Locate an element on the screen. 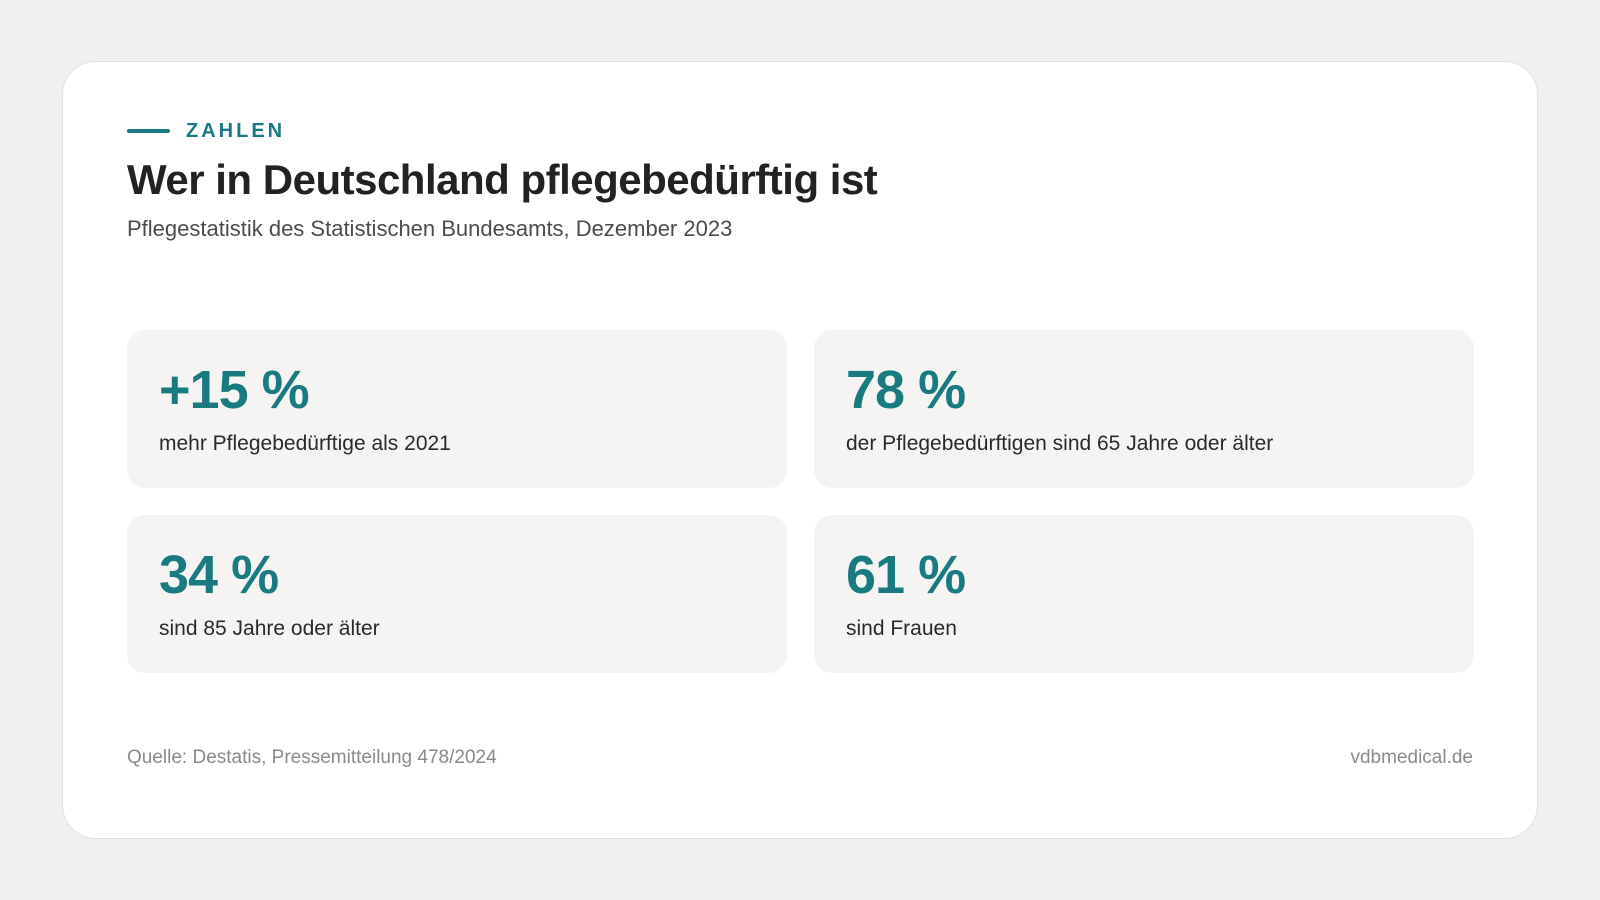  stat-label: mehr Pflegebedürftige als 2021 is located at coordinates (305, 443).